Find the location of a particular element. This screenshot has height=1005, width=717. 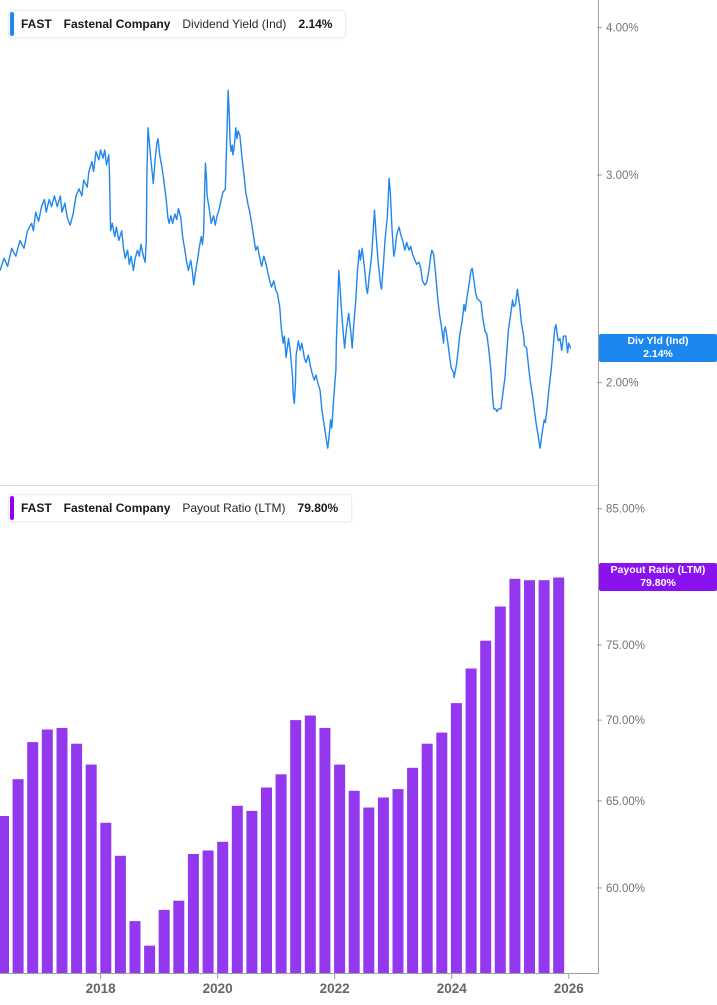

x-tick-label: 2018 is located at coordinates (101, 988).